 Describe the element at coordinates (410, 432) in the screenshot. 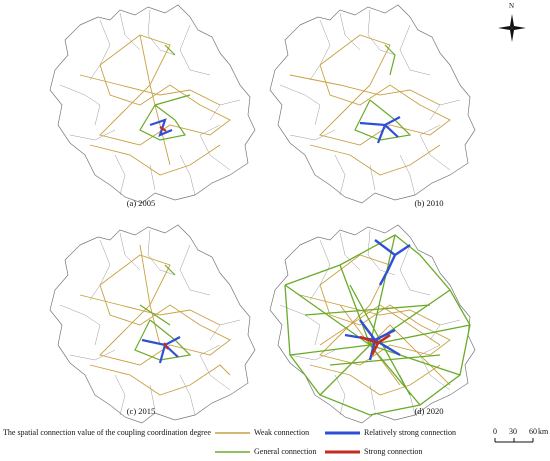

I see `legend-relatively-strong-label: Relatively strong connection` at that location.